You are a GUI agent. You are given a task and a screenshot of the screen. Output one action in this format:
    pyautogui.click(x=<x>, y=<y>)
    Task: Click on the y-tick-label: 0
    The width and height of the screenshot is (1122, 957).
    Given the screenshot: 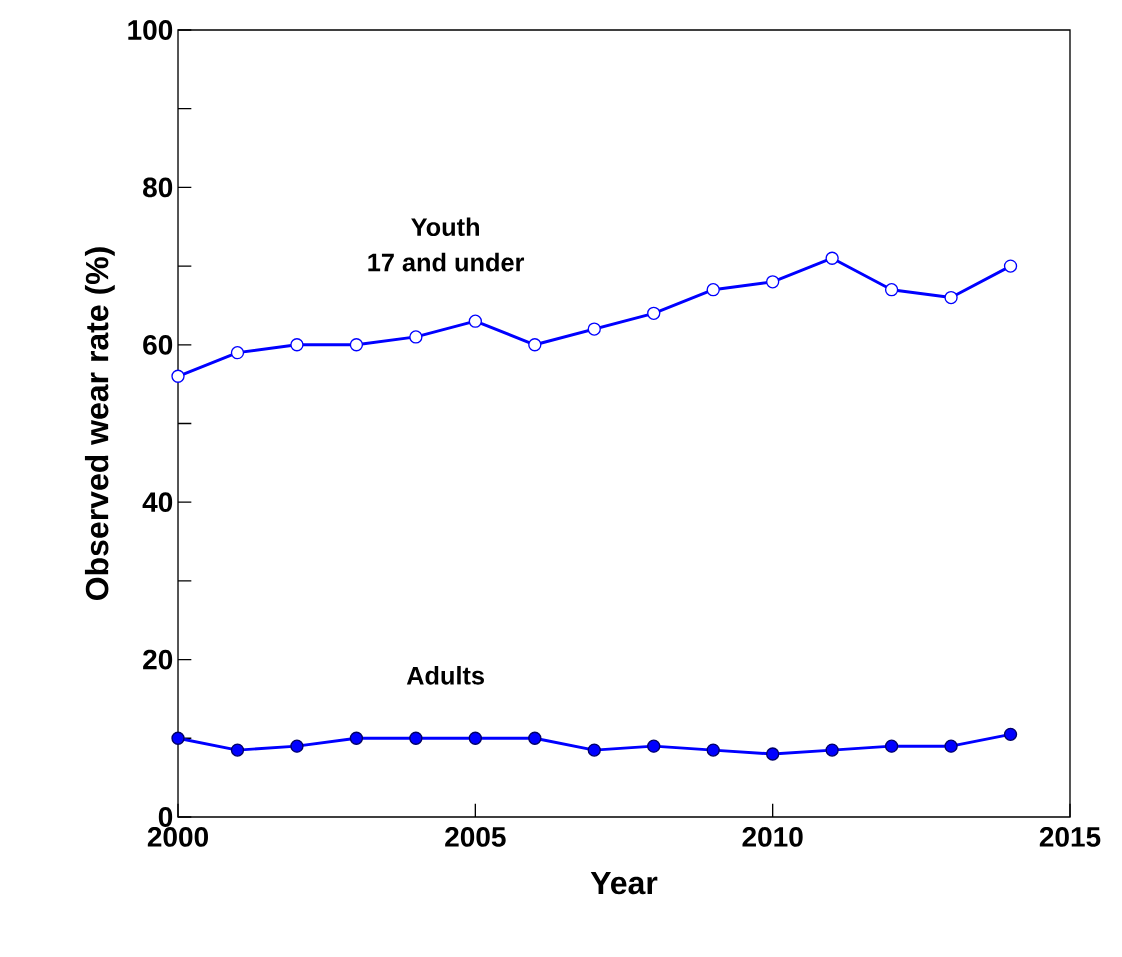 What is the action you would take?
    pyautogui.click(x=165, y=817)
    